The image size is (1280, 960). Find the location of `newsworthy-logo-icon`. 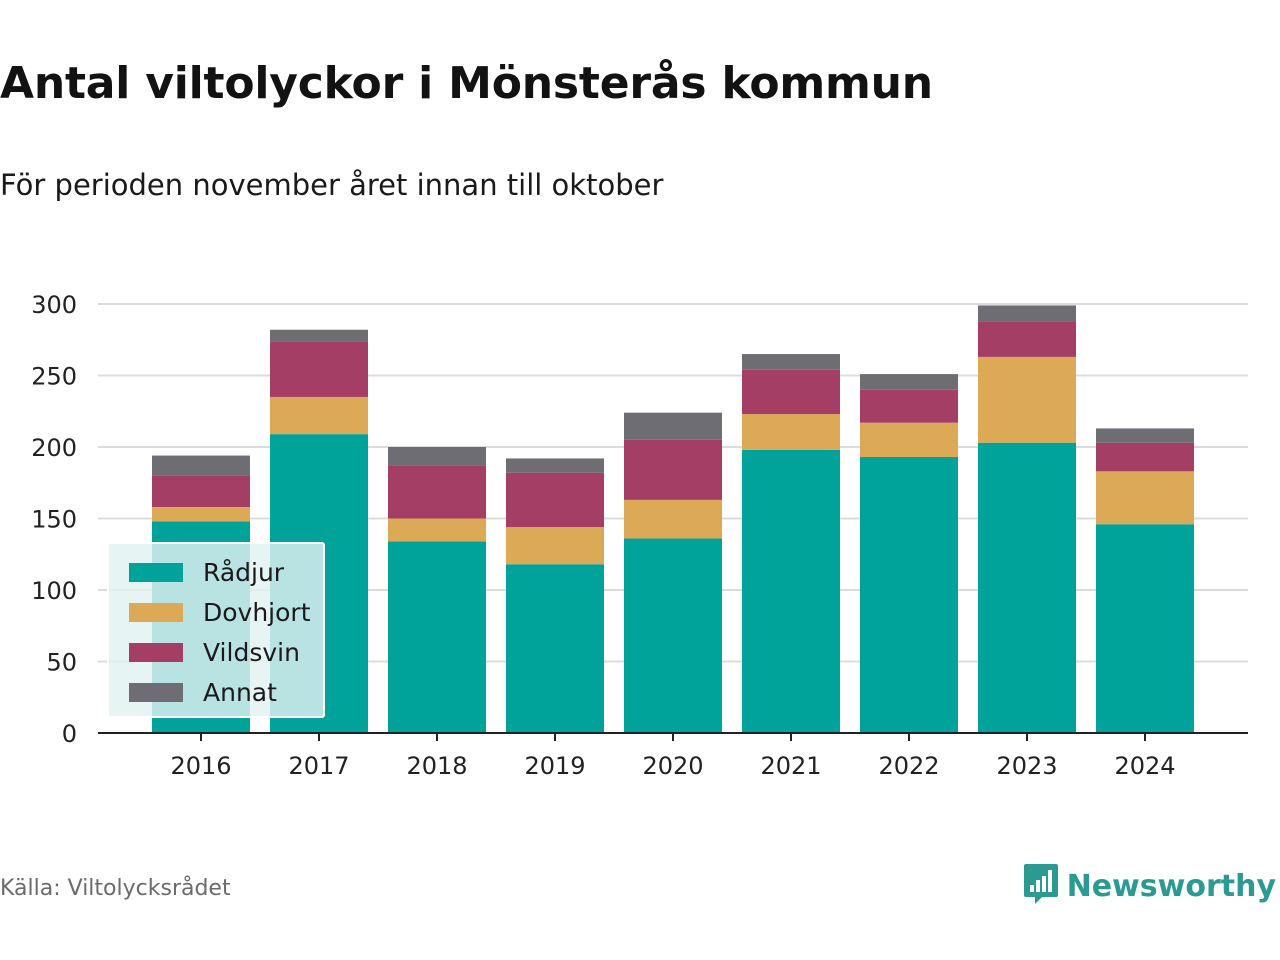

newsworthy-logo-icon is located at coordinates (1041, 886).